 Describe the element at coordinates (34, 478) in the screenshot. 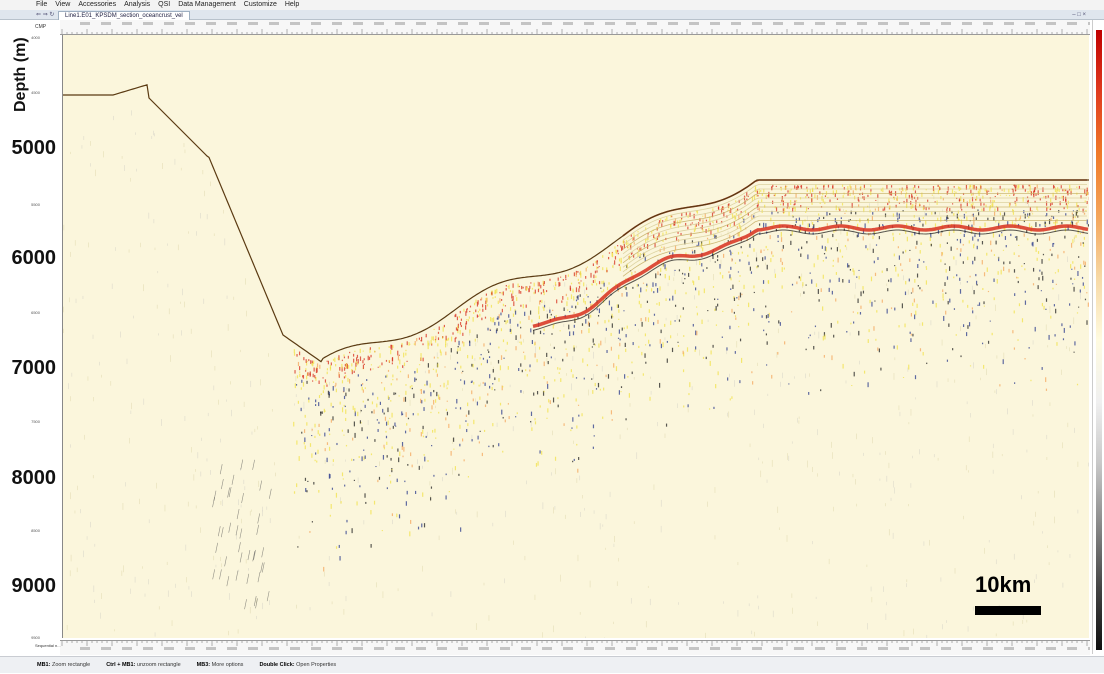

I see `depth-tick-major: 8000` at that location.